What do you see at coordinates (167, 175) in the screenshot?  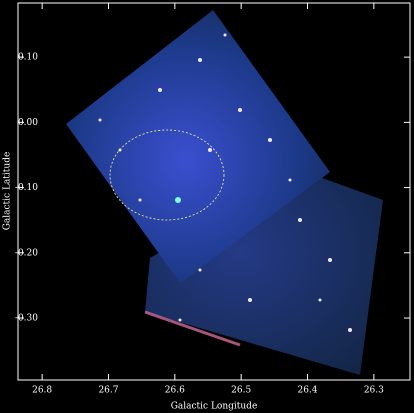 I see `region-ellipse` at bounding box center [167, 175].